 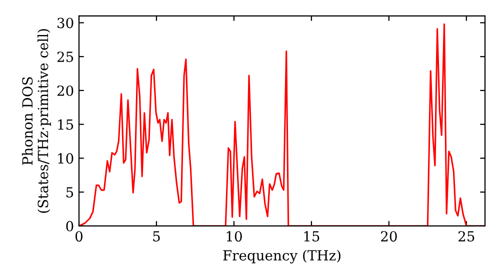 I want to click on x-tick-label: 25, so click(x=466, y=236).